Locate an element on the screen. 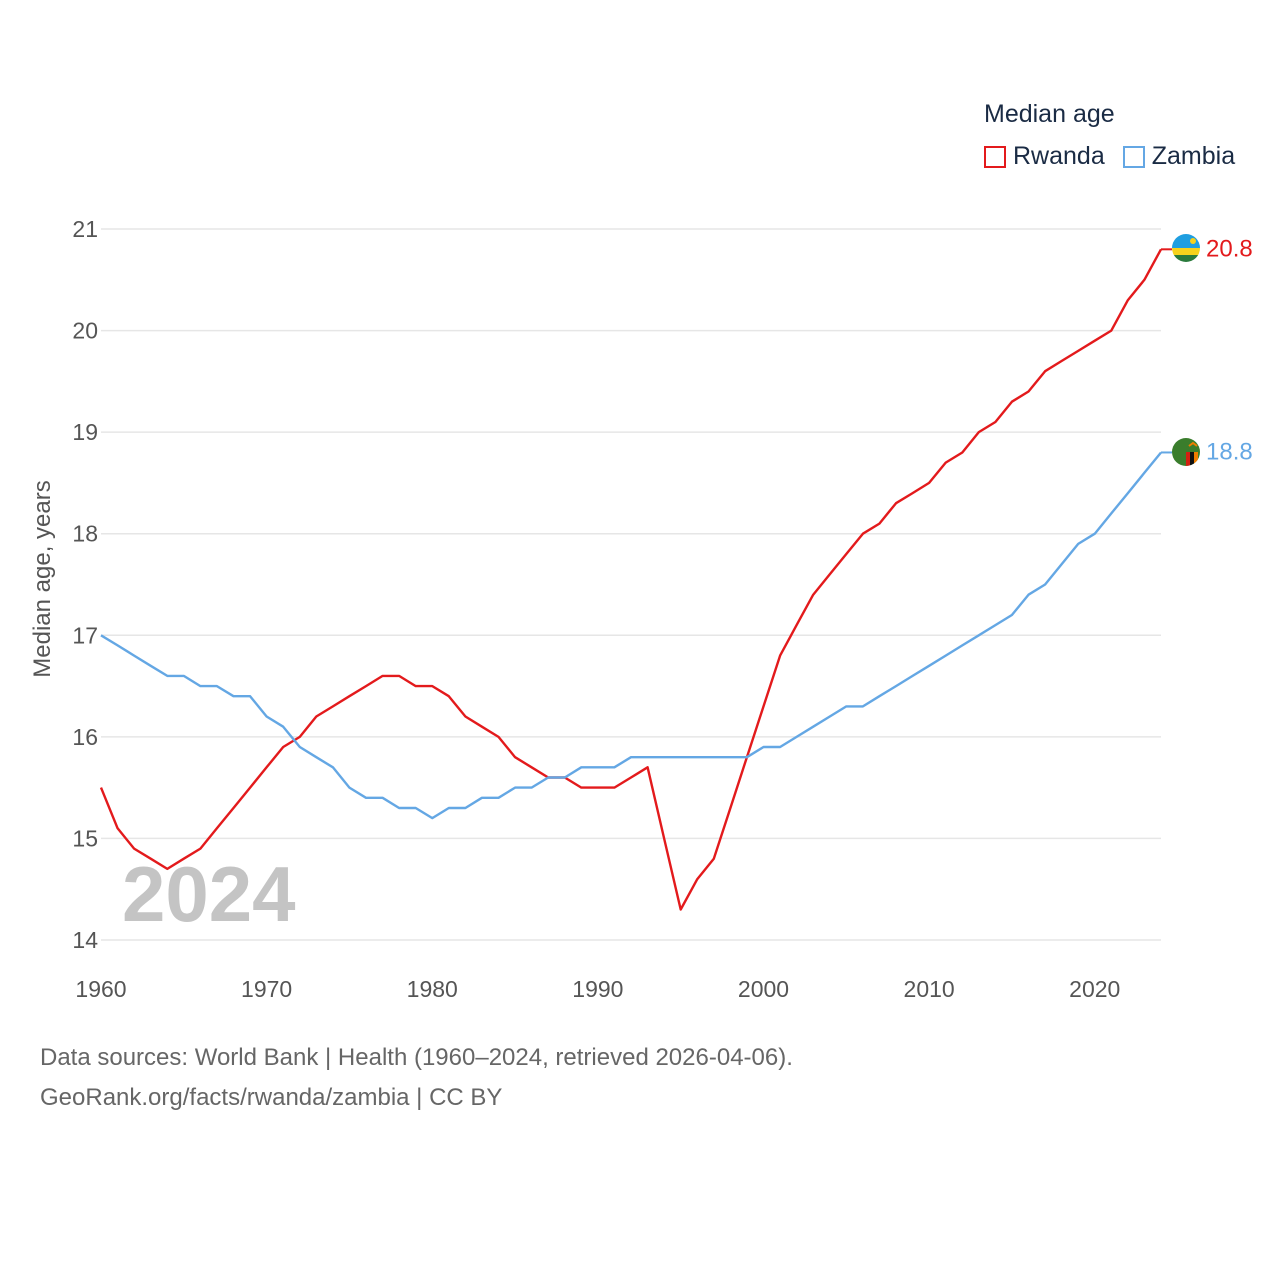  y-tick-label-15: 15 is located at coordinates (85, 838).